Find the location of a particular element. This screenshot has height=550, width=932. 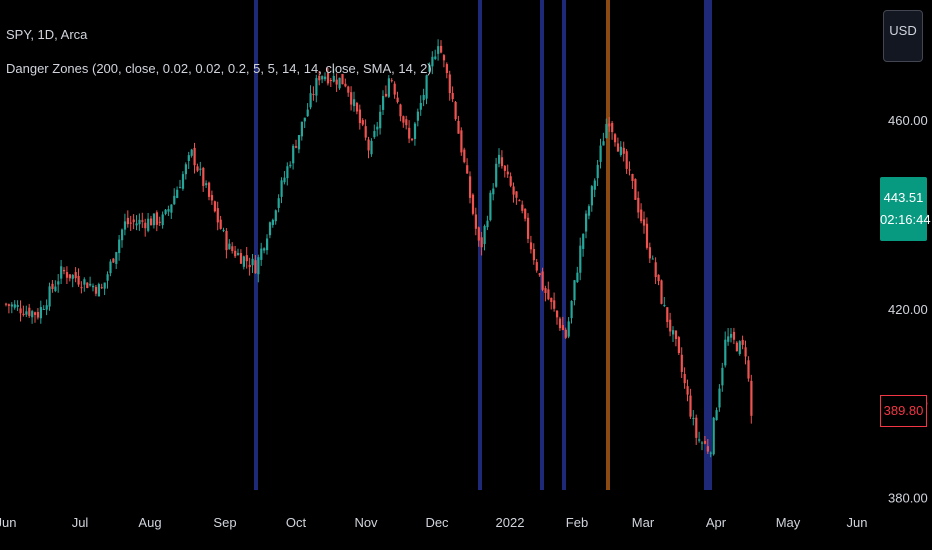

time-axis: Jun Jul Aug Sep Oct Nov Dec 2022 Feb Mar Apr May Jun is located at coordinates (433, 522).